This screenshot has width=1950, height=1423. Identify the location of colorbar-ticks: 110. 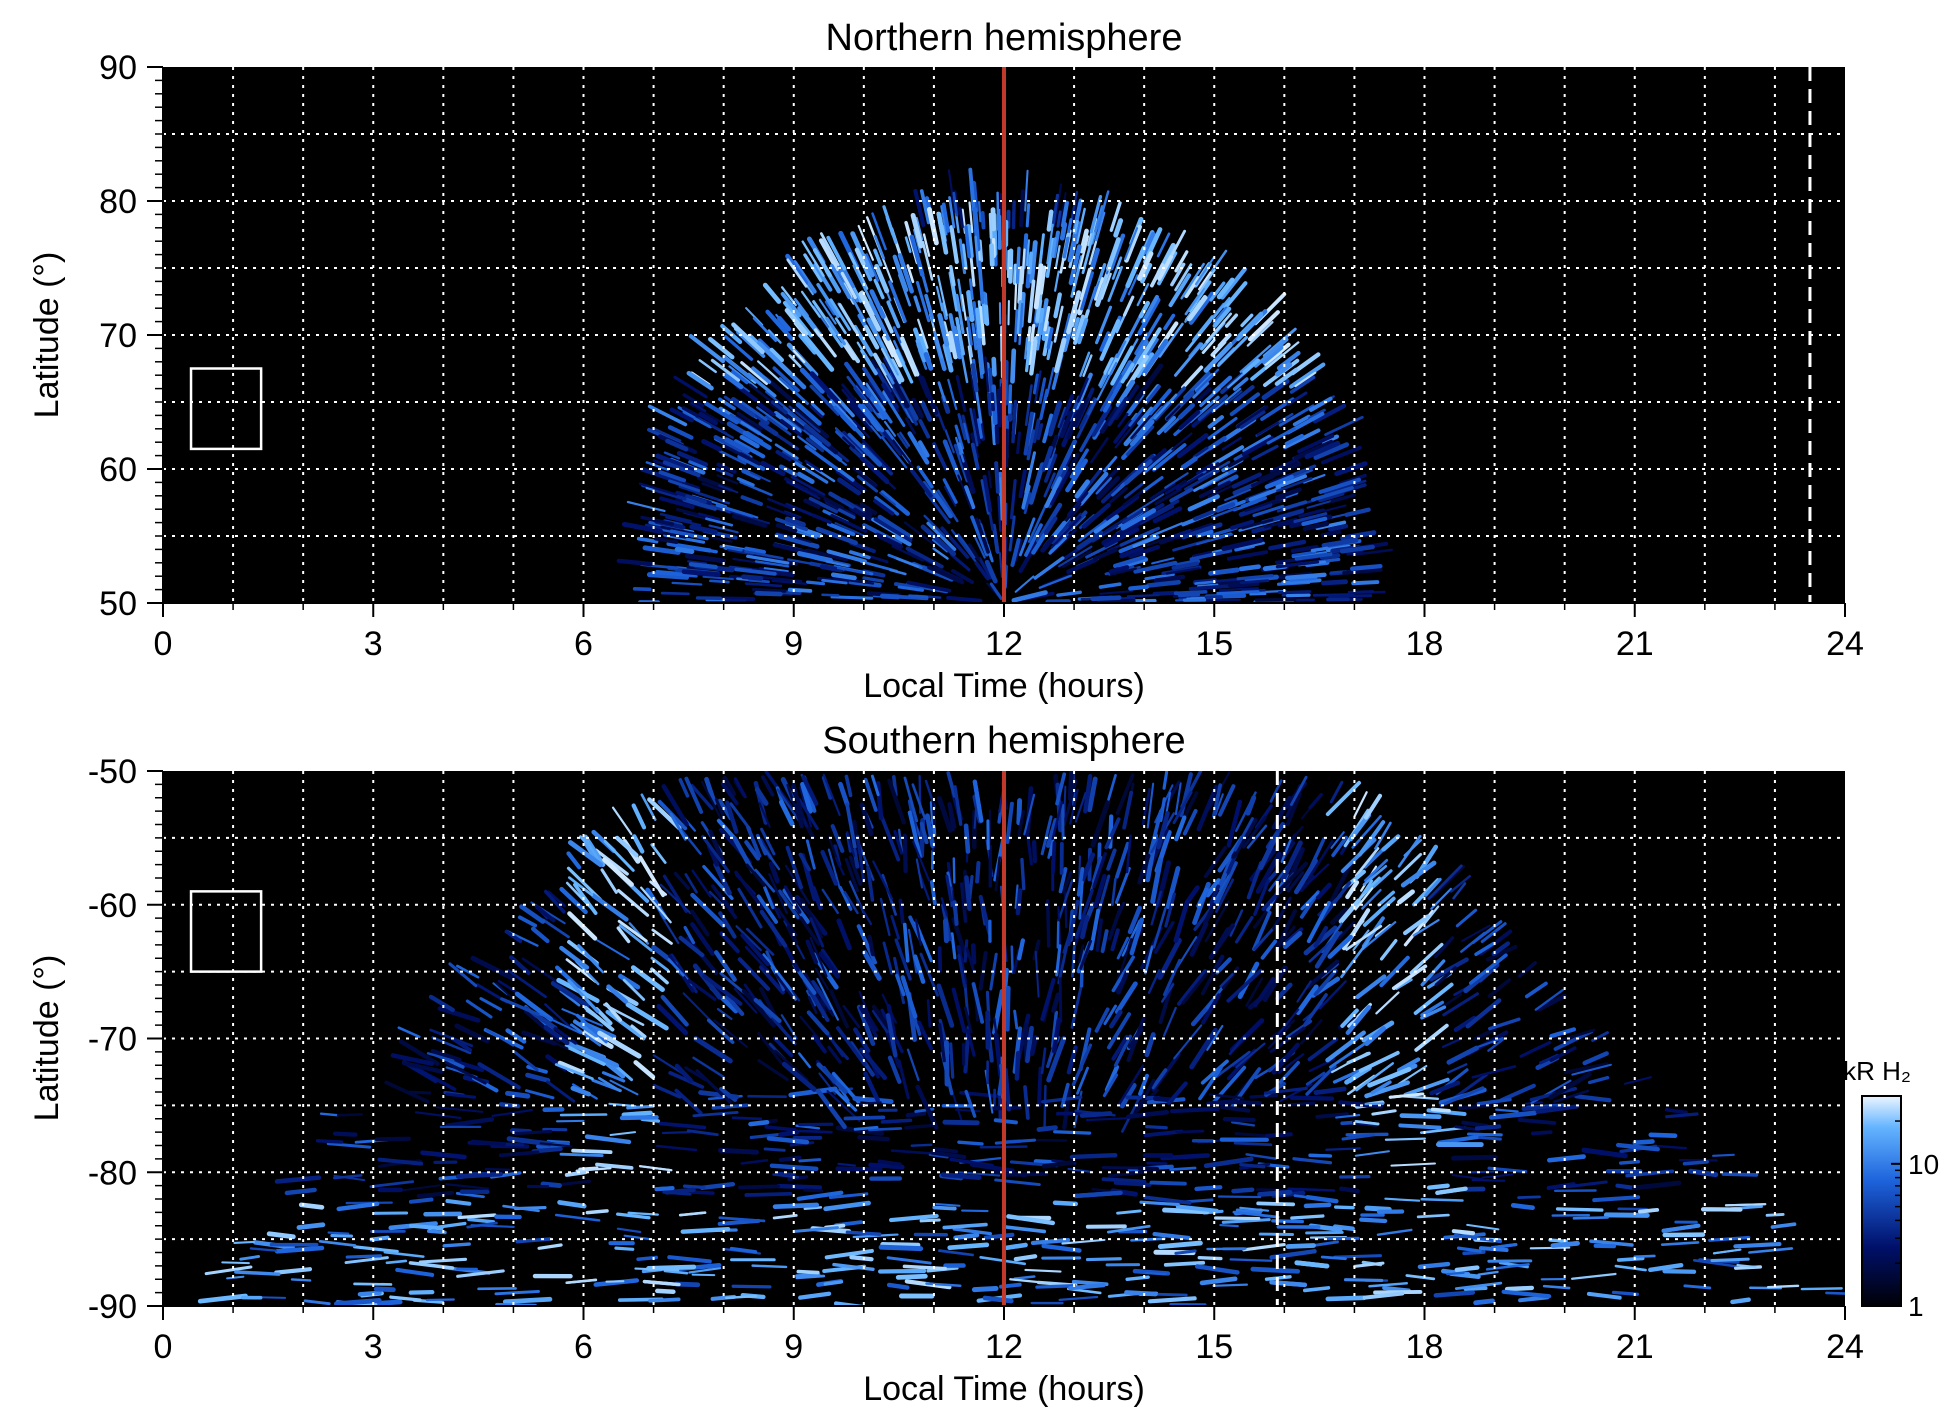
(1915, 1208).